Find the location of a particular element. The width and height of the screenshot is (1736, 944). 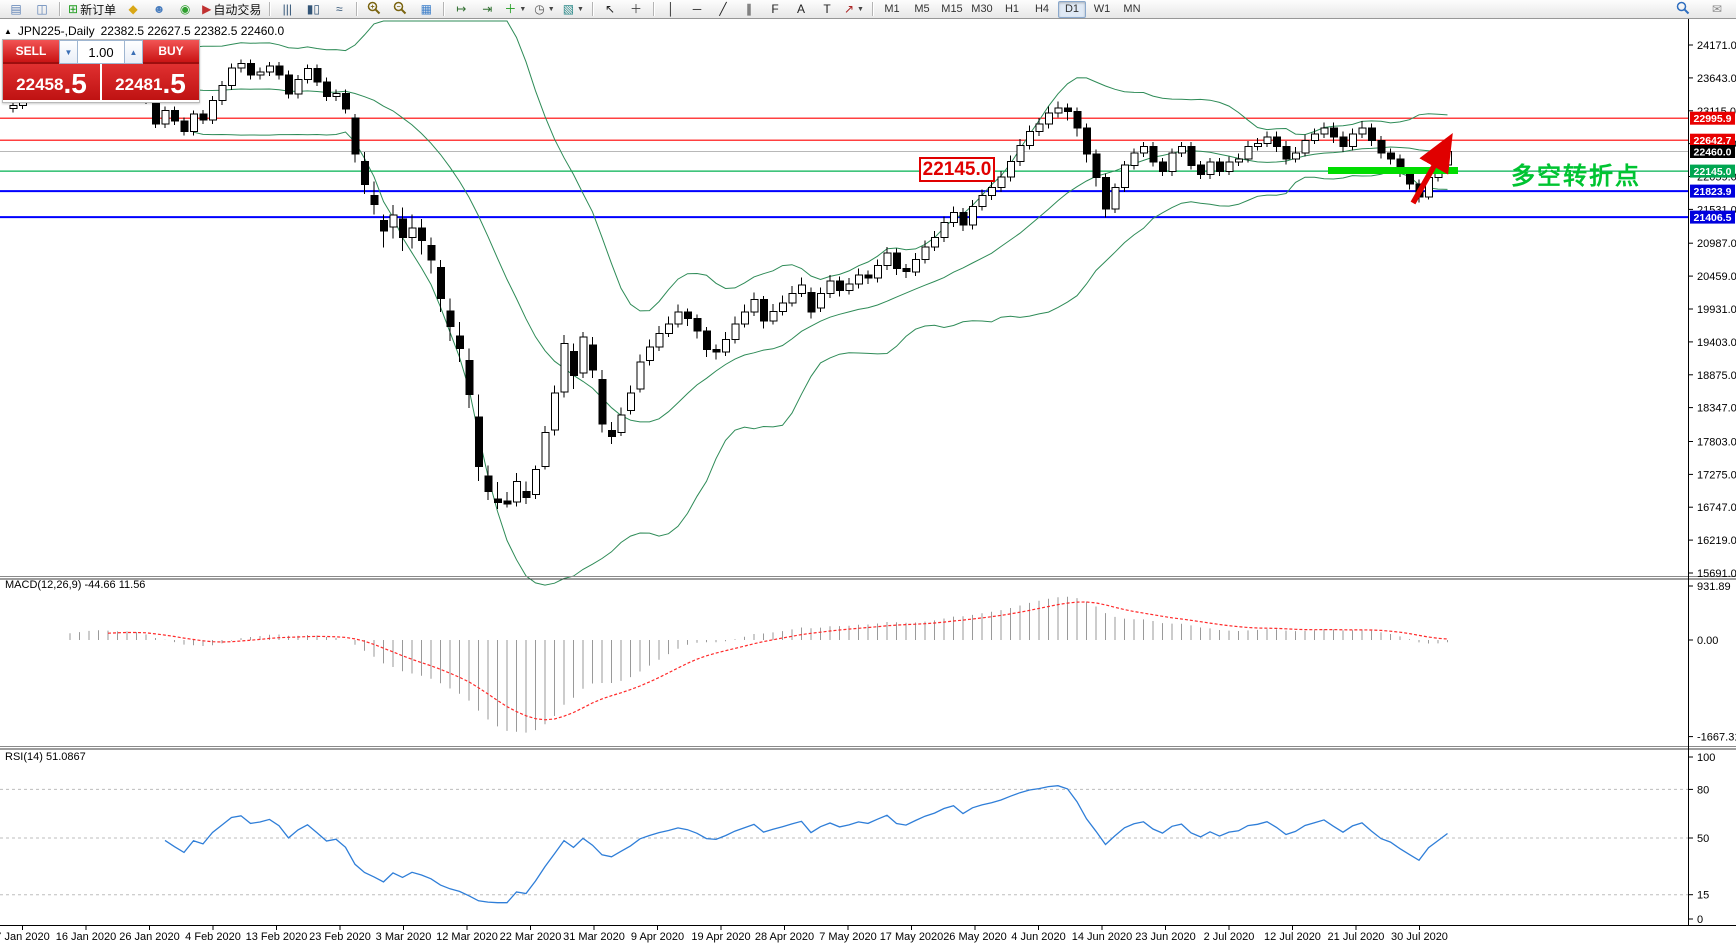

text-label-tool-button: T is located at coordinates (827, 9).